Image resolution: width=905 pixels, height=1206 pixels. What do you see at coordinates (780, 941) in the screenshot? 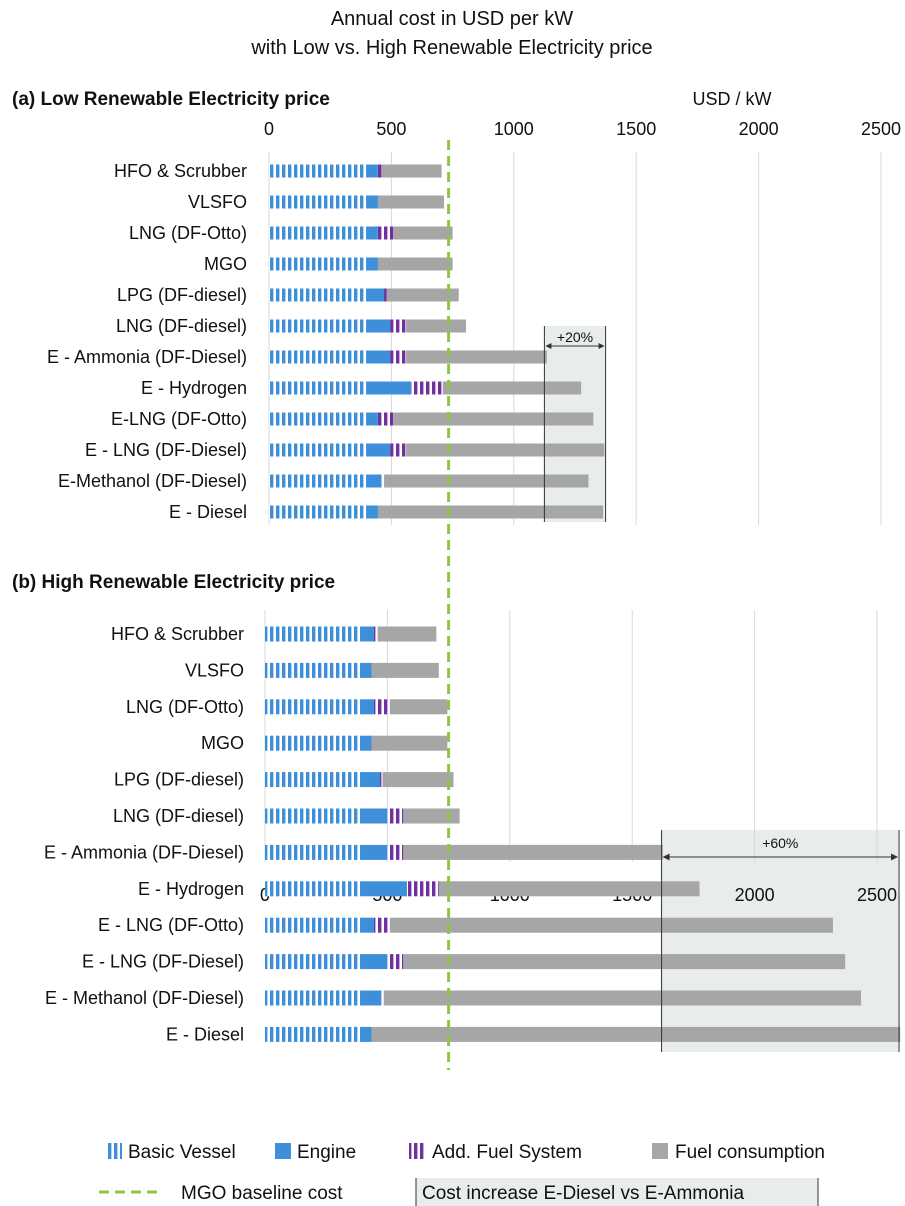
I see `increase-box` at bounding box center [780, 941].